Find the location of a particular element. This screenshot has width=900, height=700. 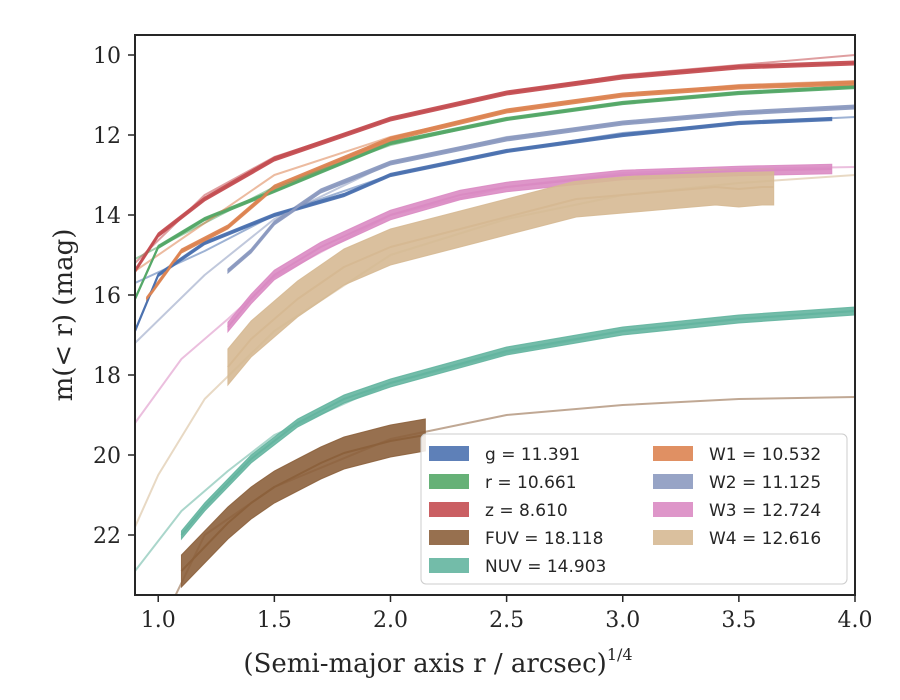

legend-label: NUV = 14.903 is located at coordinates (545, 567).